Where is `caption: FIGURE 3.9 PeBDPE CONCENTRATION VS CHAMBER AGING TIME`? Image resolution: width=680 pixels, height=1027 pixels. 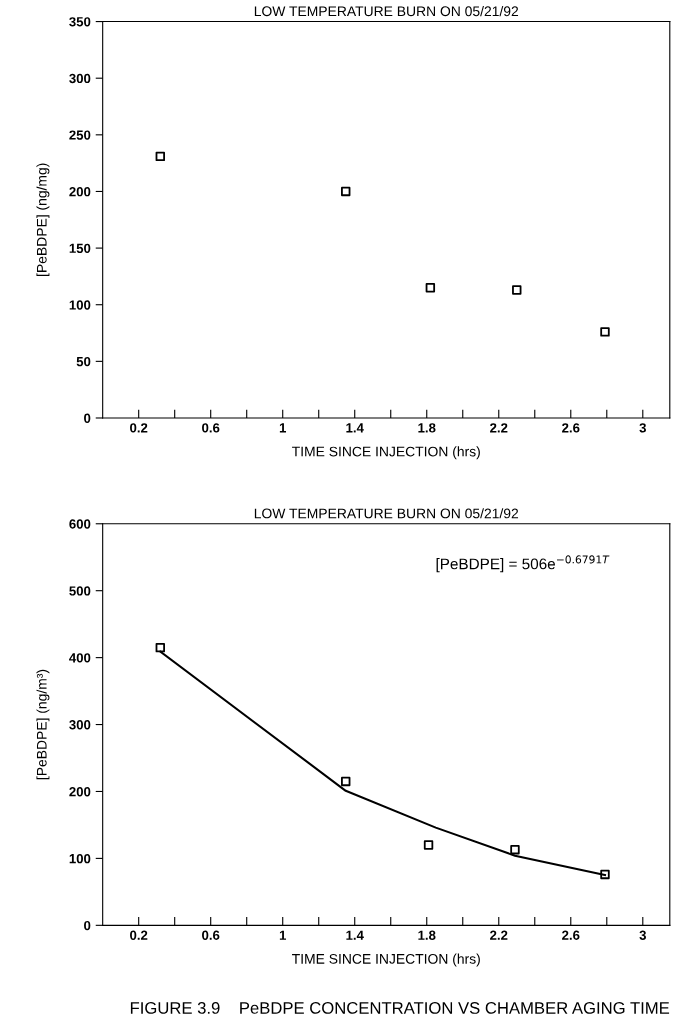 caption: FIGURE 3.9 PeBDPE CONCENTRATION VS CHAMBER AGING TIME is located at coordinates (400, 1008).